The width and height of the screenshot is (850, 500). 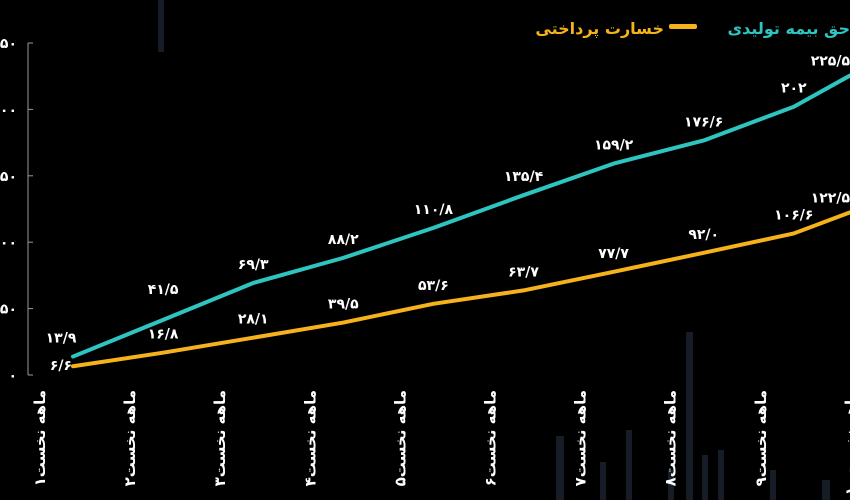 What do you see at coordinates (163, 290) in the screenshot?
I see `data-label: ۴۱/۵` at bounding box center [163, 290].